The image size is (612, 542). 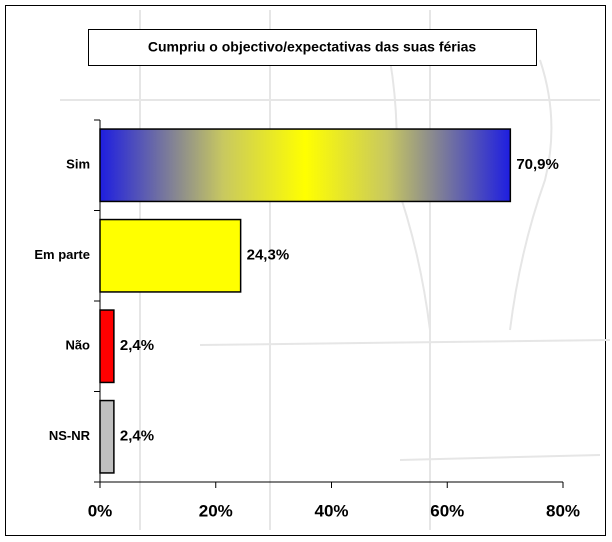 I want to click on y-tick-label: Sim, so click(x=78, y=164).